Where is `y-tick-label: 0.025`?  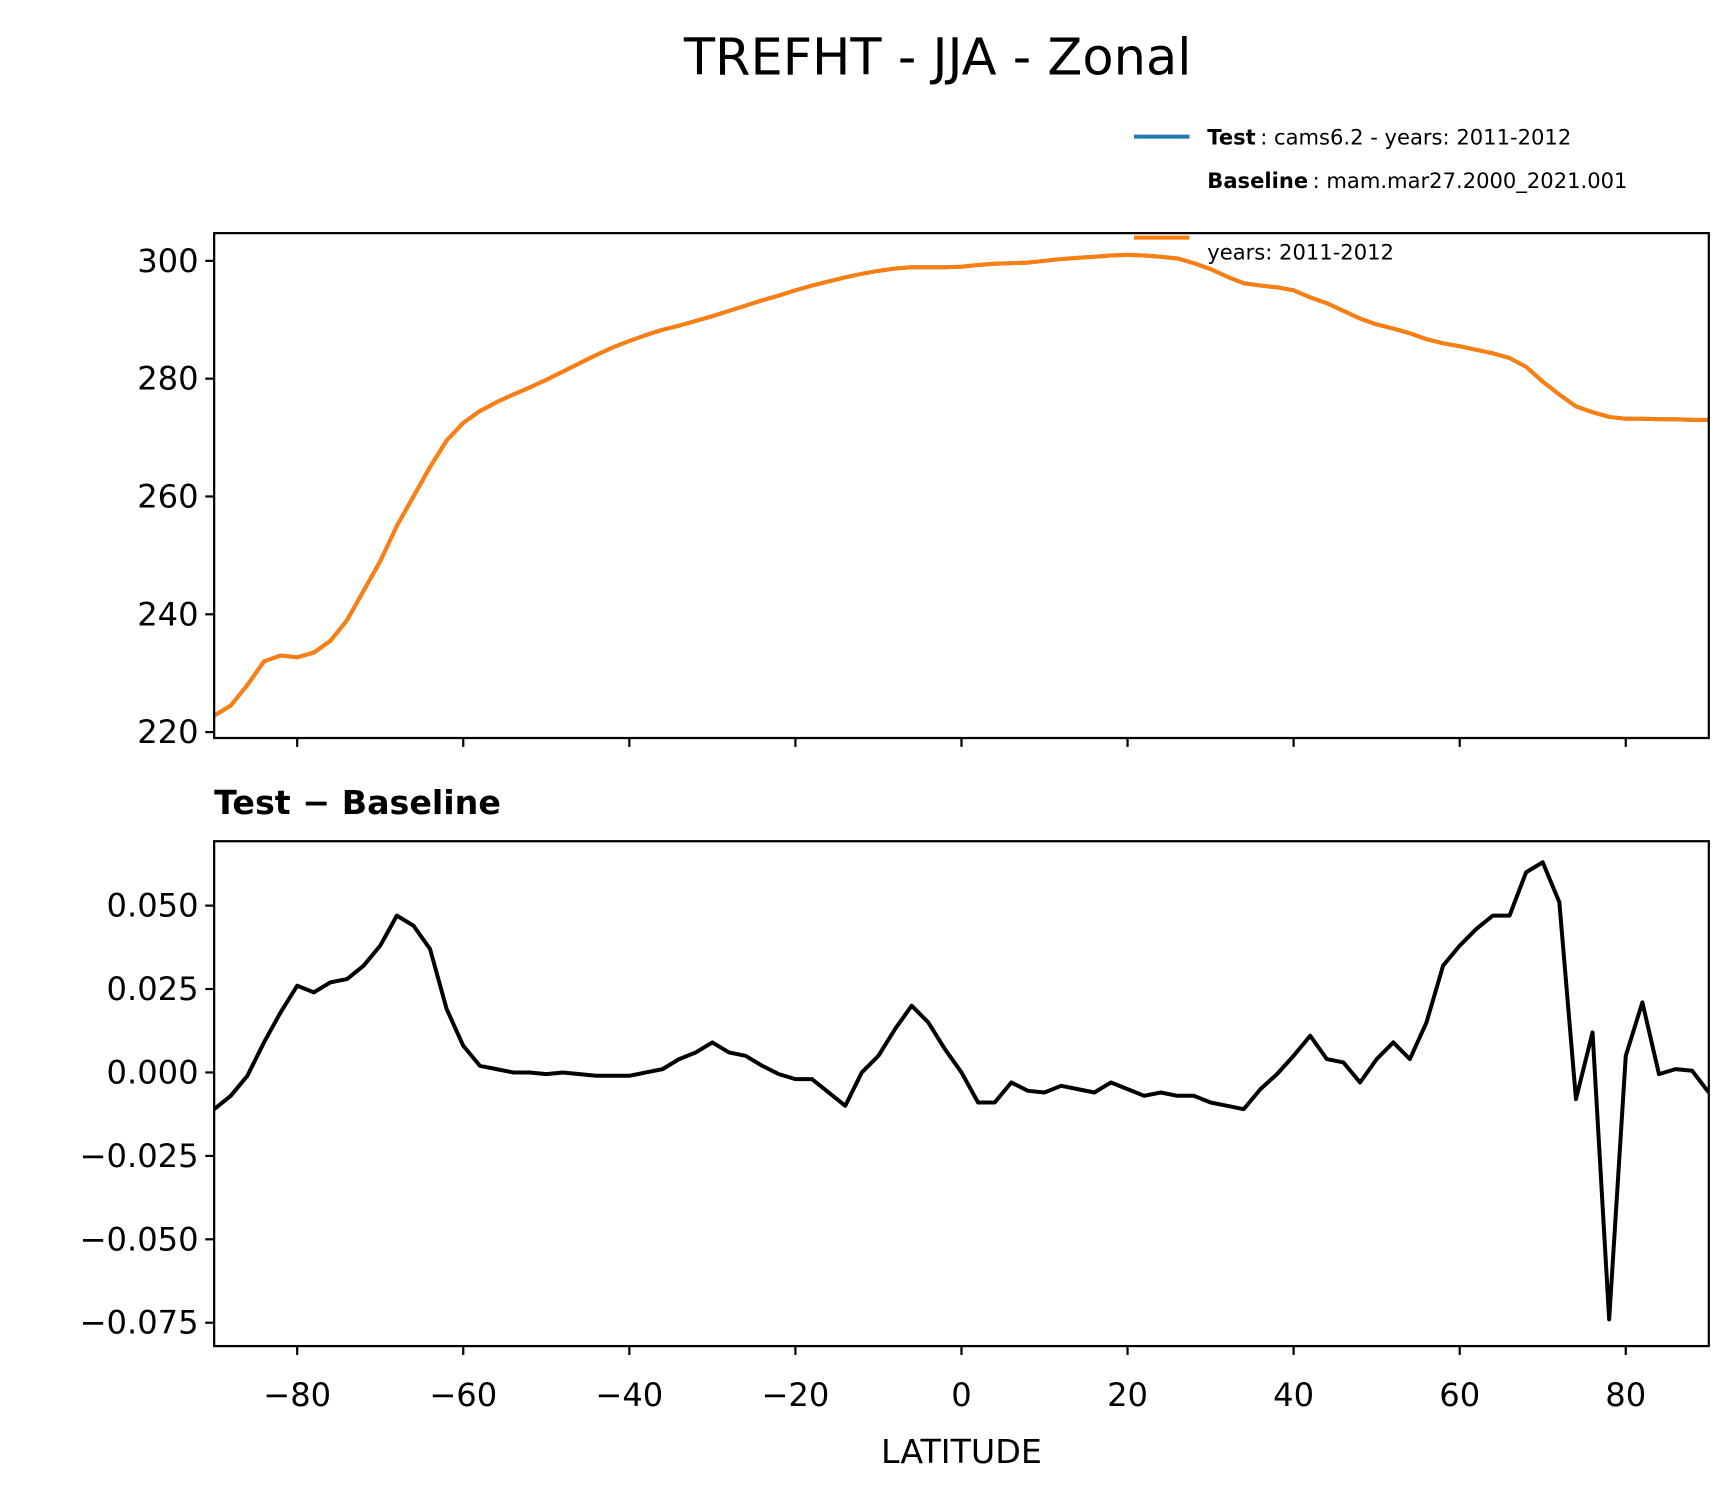
y-tick-label: 0.025 is located at coordinates (153, 989).